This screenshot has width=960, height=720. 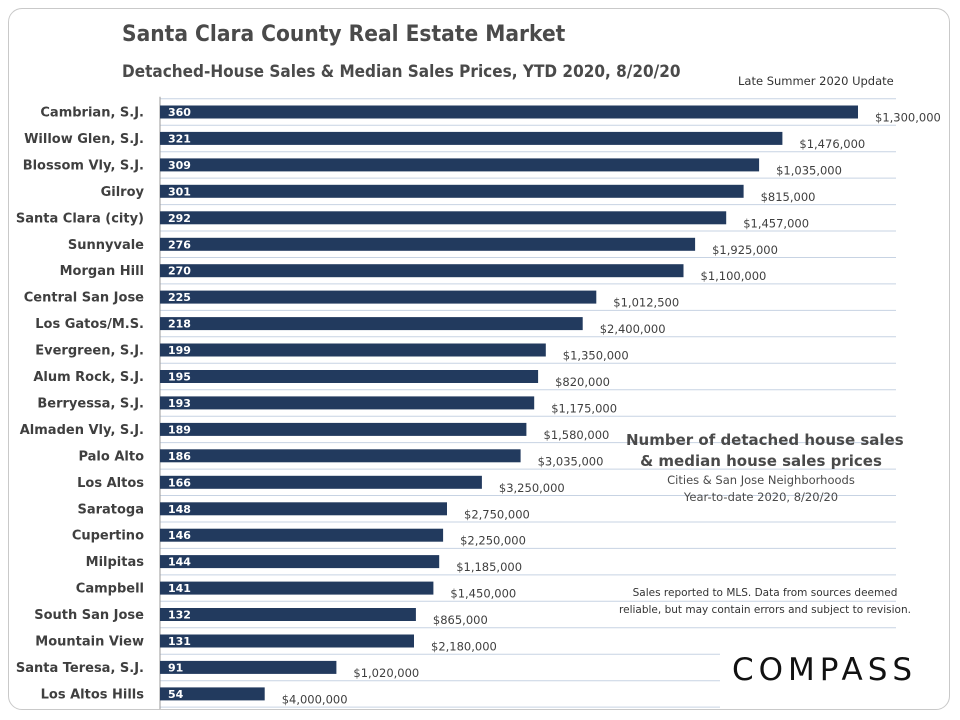 I want to click on price-label: $2,750,000, so click(x=497, y=514).